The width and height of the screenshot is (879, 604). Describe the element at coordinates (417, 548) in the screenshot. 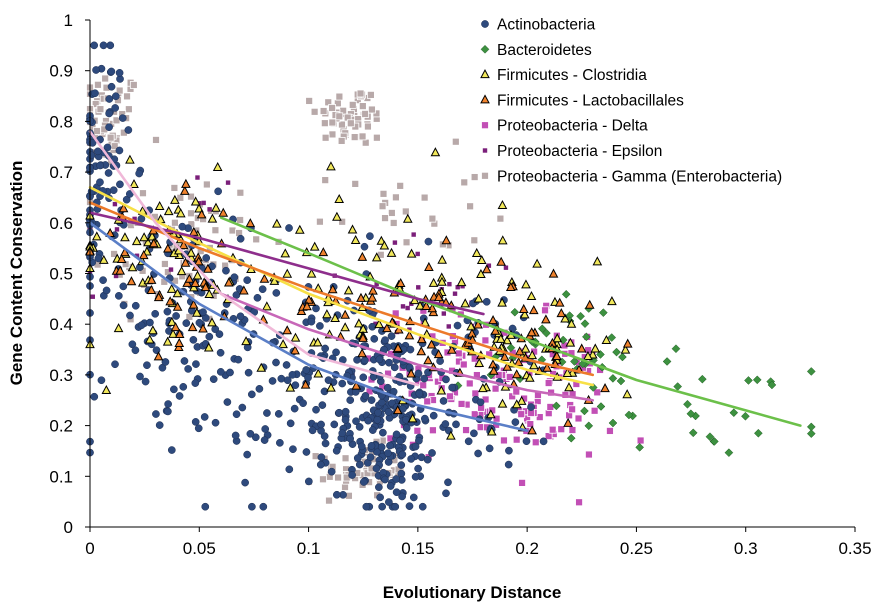

I see `x-tick-label: 0.15` at that location.